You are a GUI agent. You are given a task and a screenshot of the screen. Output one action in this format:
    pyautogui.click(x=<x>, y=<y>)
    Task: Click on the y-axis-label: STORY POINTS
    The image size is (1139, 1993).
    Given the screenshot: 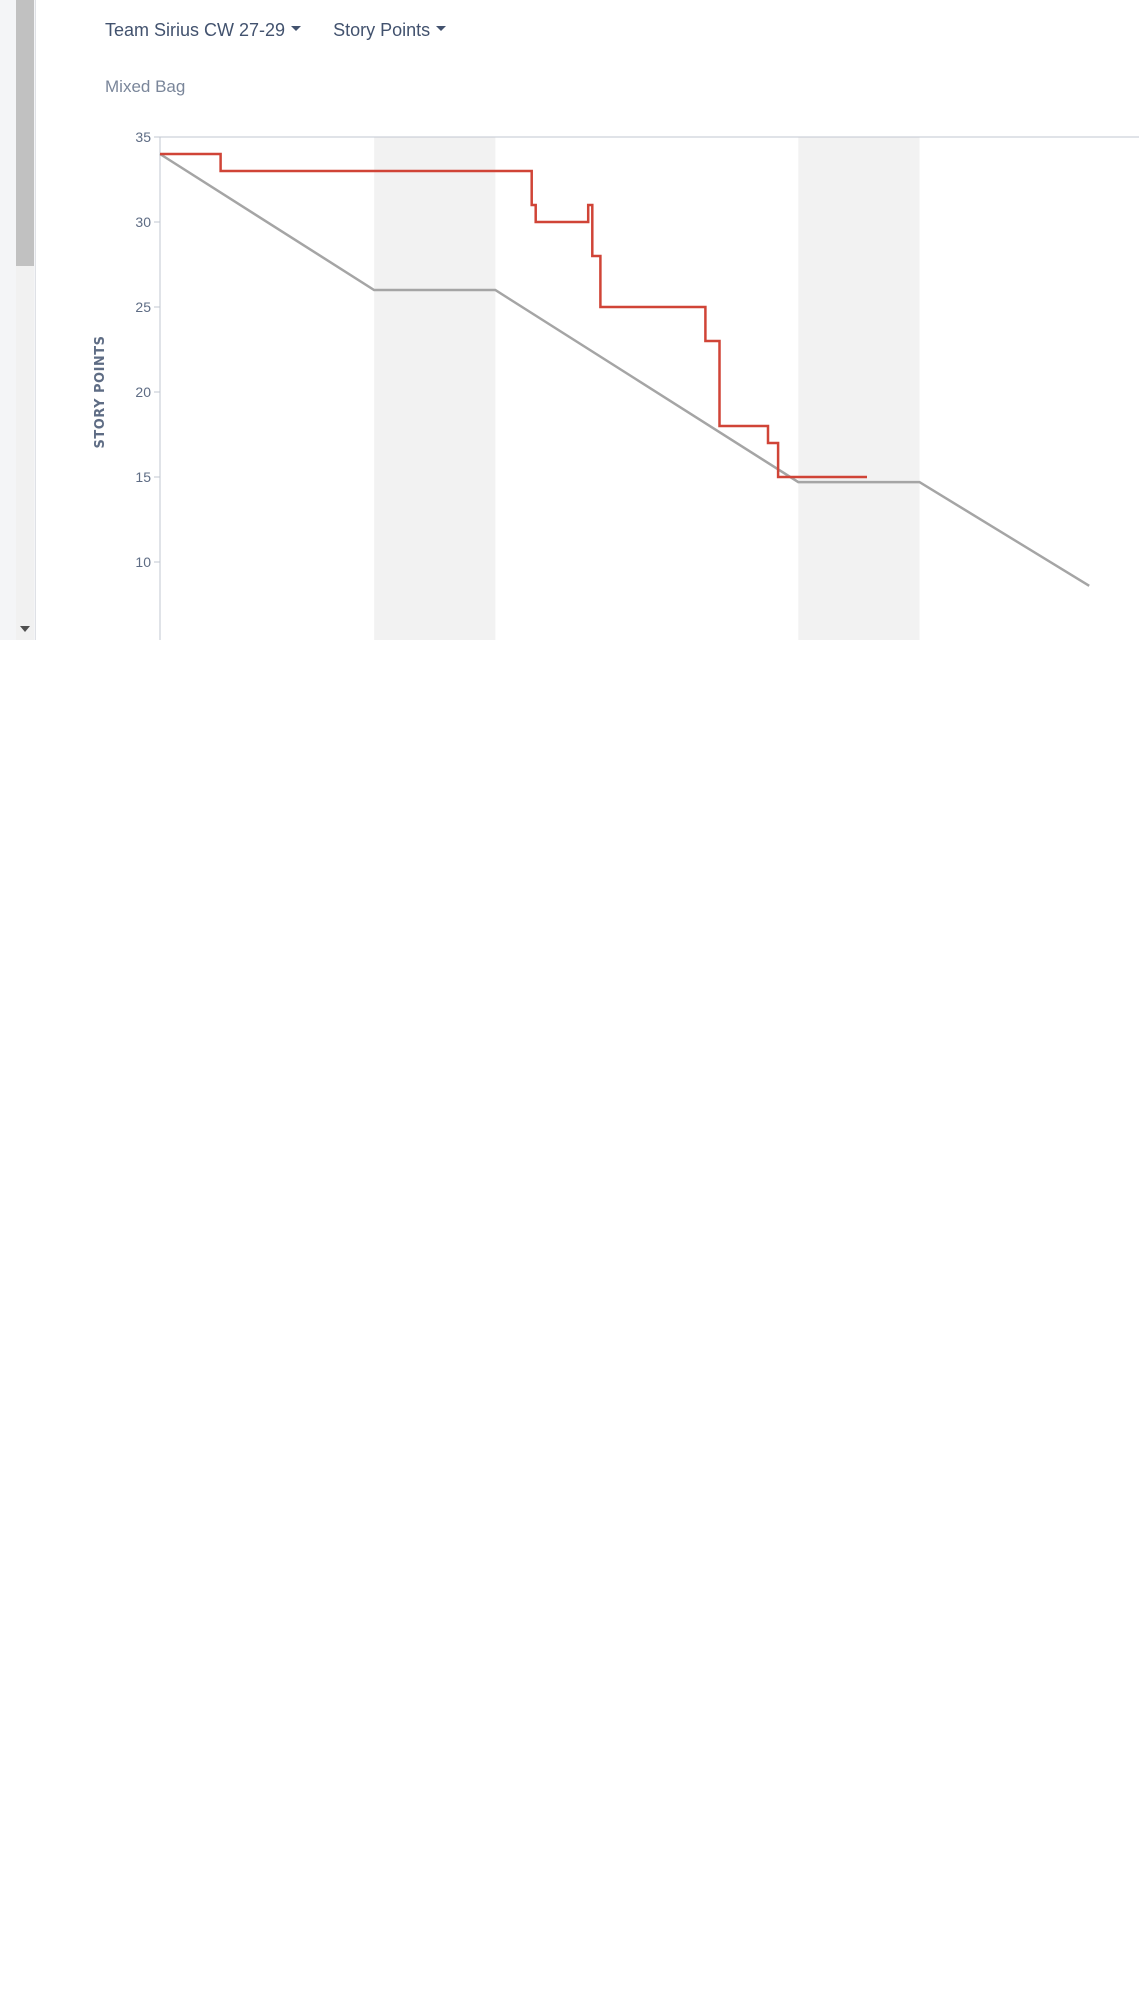 What is the action you would take?
    pyautogui.click(x=100, y=391)
    